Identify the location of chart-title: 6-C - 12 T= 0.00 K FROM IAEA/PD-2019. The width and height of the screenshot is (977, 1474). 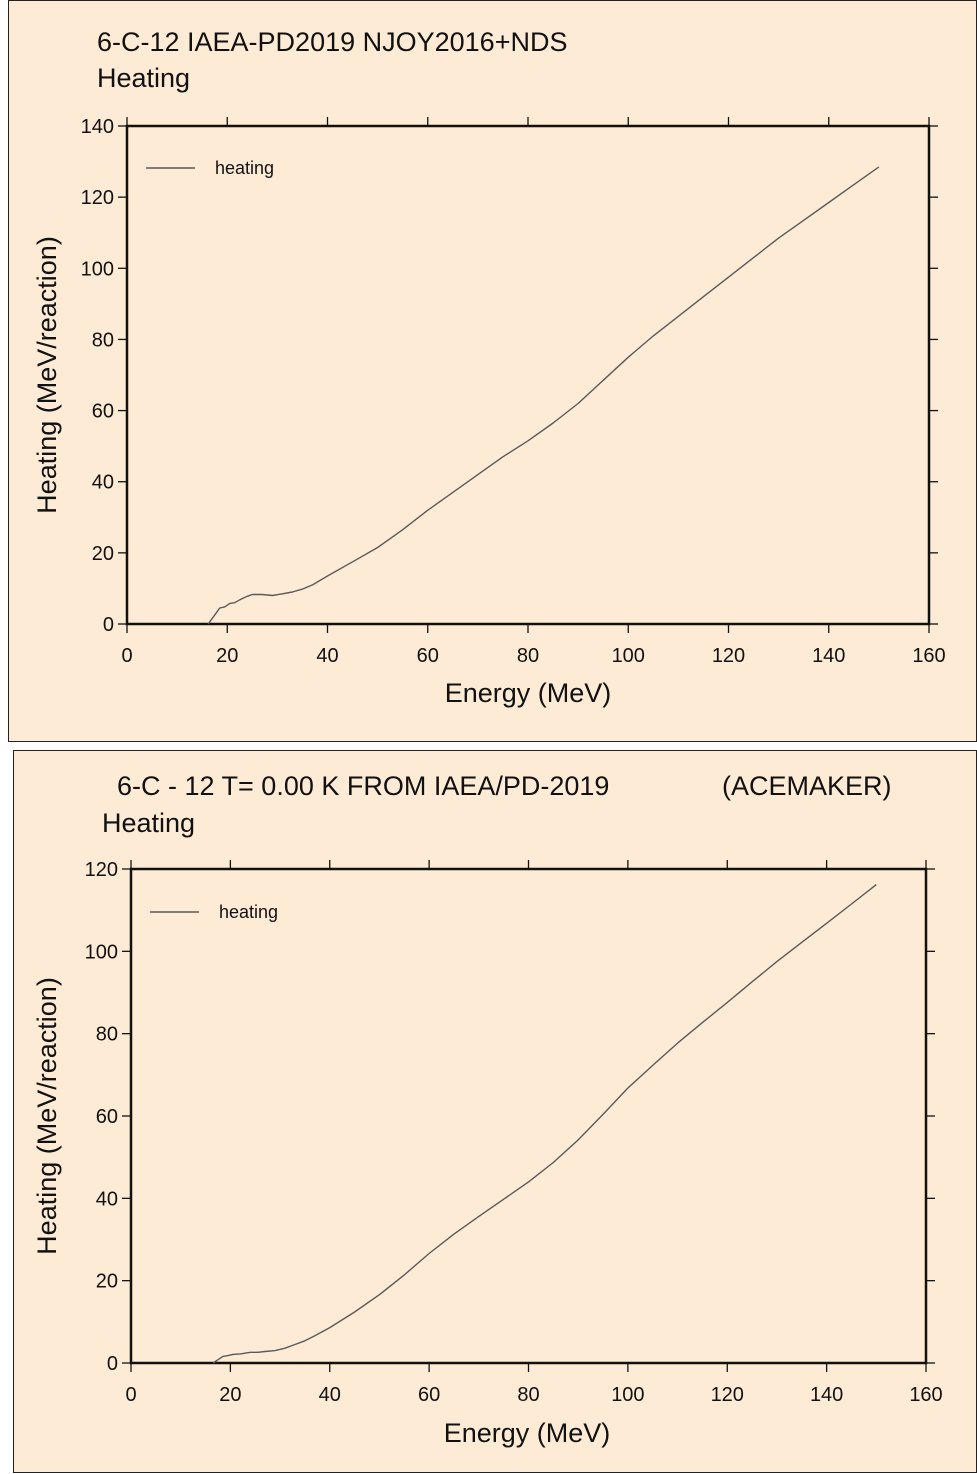
(363, 786).